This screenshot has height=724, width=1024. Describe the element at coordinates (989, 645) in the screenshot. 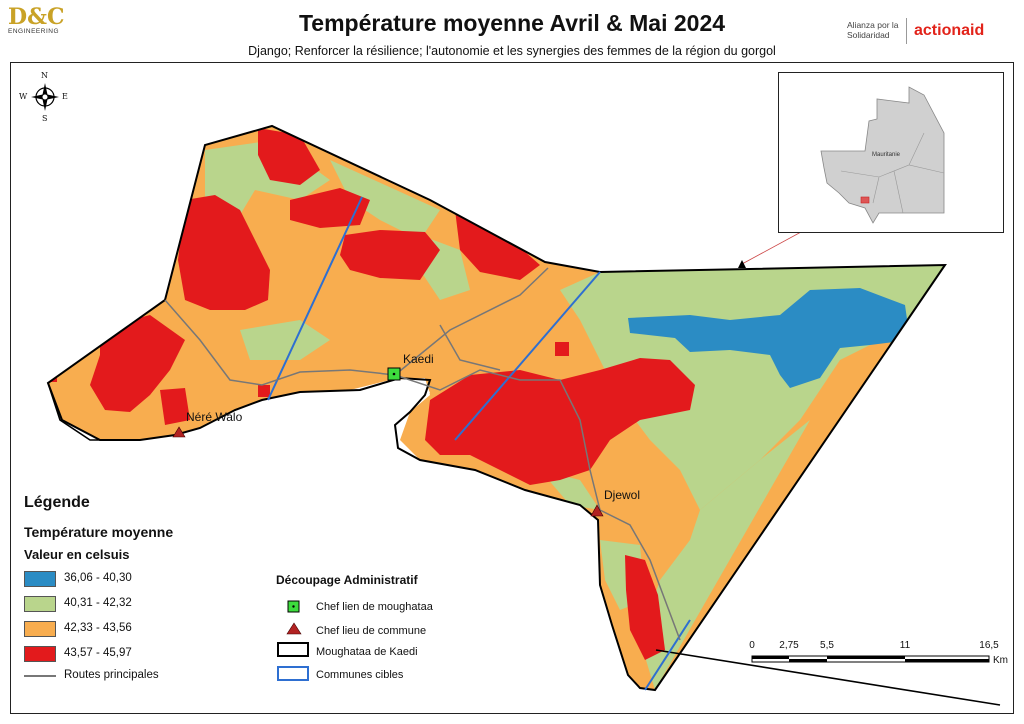

I see `scale-tick-4: 16,5` at that location.